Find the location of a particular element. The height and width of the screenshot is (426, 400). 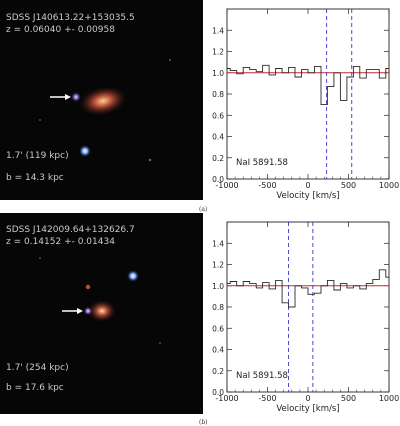

redshift-label: z = 0.06040 +- 0.00958 is located at coordinates (60, 30).